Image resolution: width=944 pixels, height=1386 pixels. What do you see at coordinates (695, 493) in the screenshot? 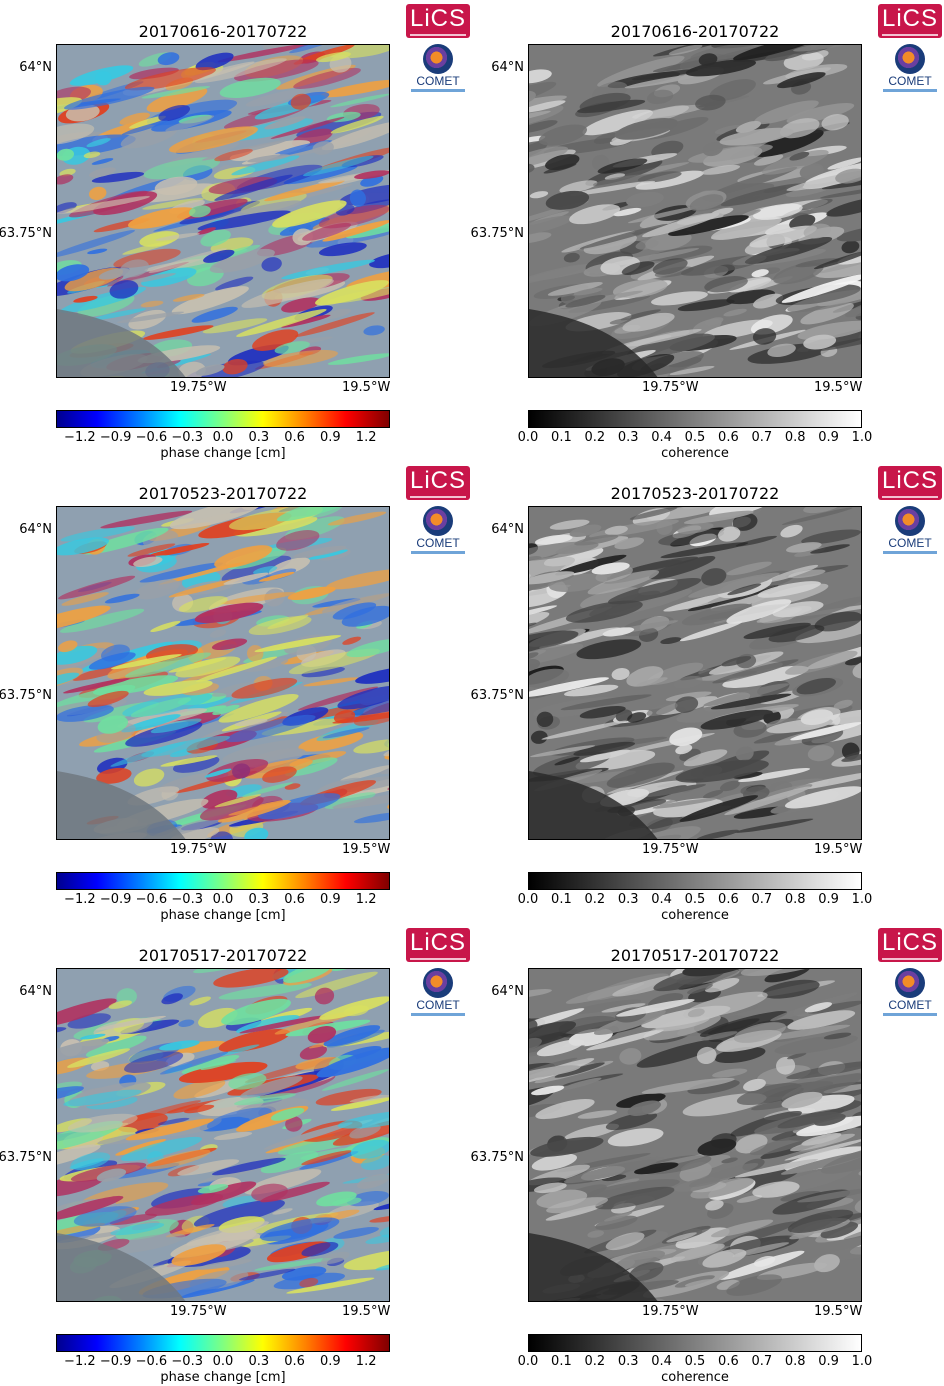
I see `panel-title: 20170523-20170722` at bounding box center [695, 493].